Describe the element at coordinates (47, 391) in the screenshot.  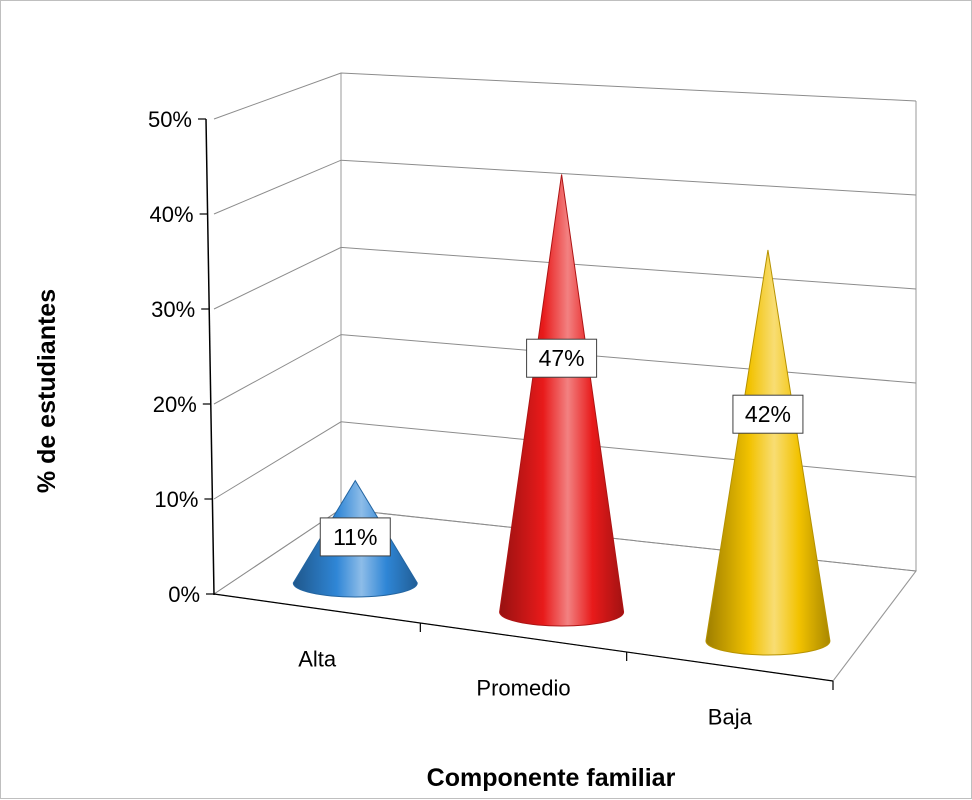
I see `y-axis-title: % de estudiantes` at that location.